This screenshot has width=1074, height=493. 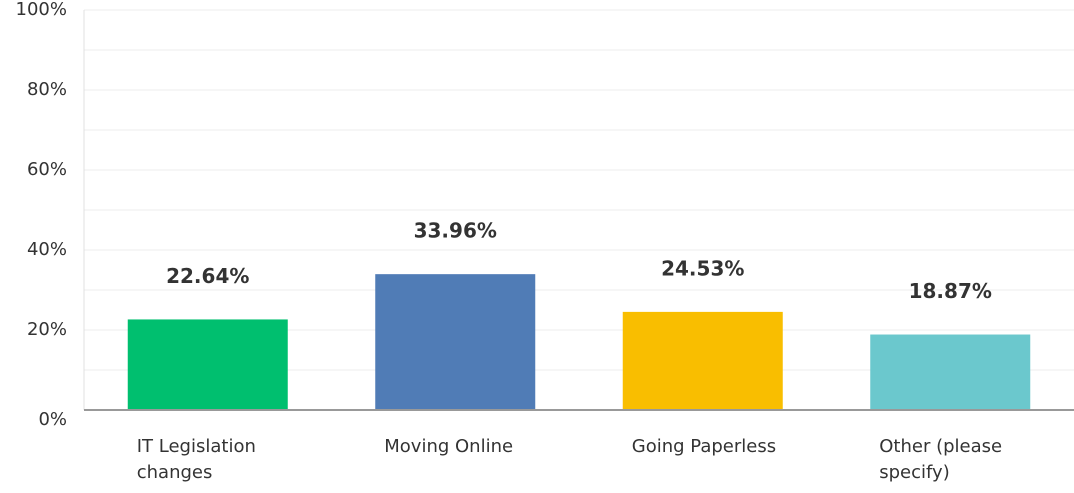 What do you see at coordinates (950, 291) in the screenshot?
I see `data-label: 18.87%` at bounding box center [950, 291].